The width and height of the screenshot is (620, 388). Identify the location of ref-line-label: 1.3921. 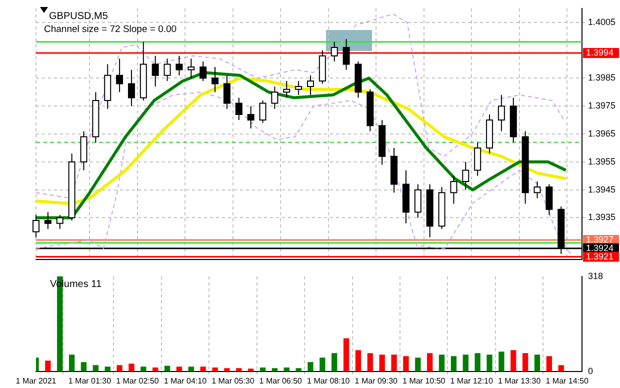
(600, 256).